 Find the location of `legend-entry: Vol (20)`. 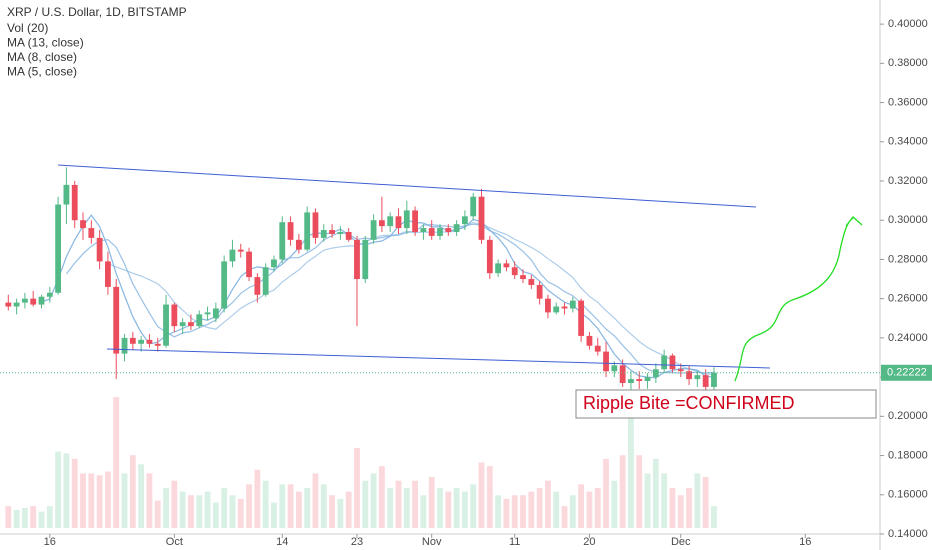

legend-entry: Vol (20) is located at coordinates (27, 28).